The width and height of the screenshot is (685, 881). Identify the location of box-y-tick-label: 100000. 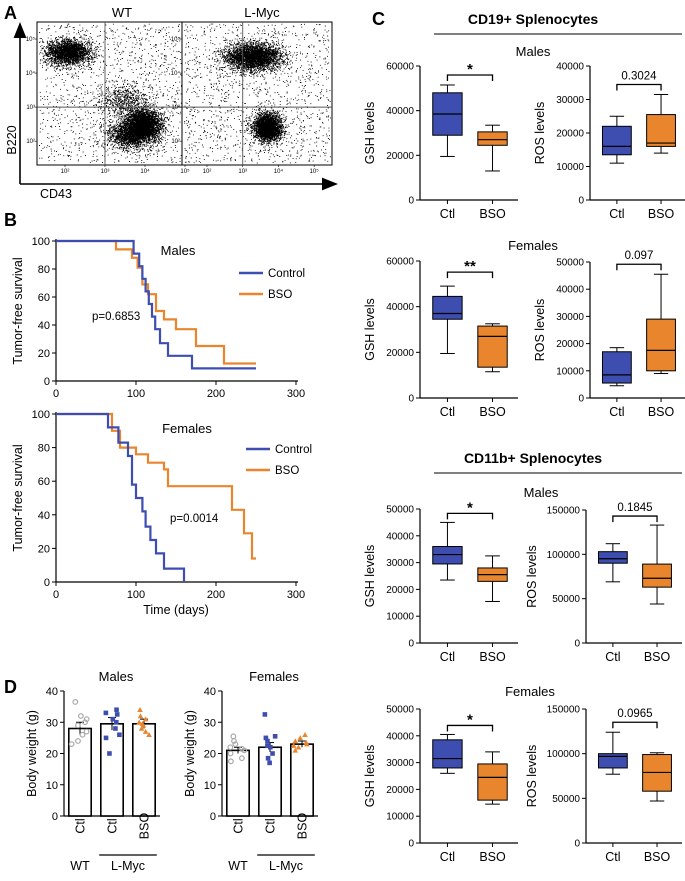
(564, 555).